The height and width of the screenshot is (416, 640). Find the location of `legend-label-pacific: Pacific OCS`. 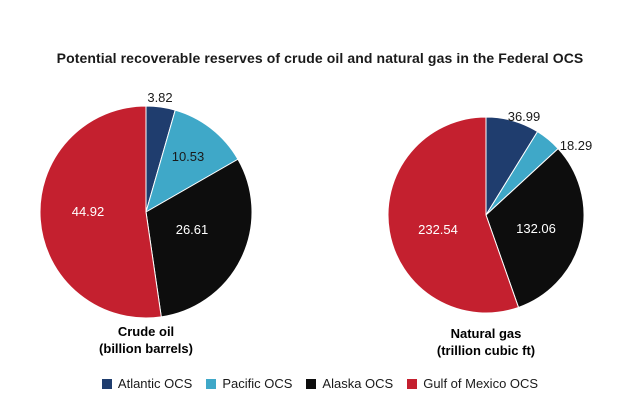

legend-label-pacific: Pacific OCS is located at coordinates (257, 383).